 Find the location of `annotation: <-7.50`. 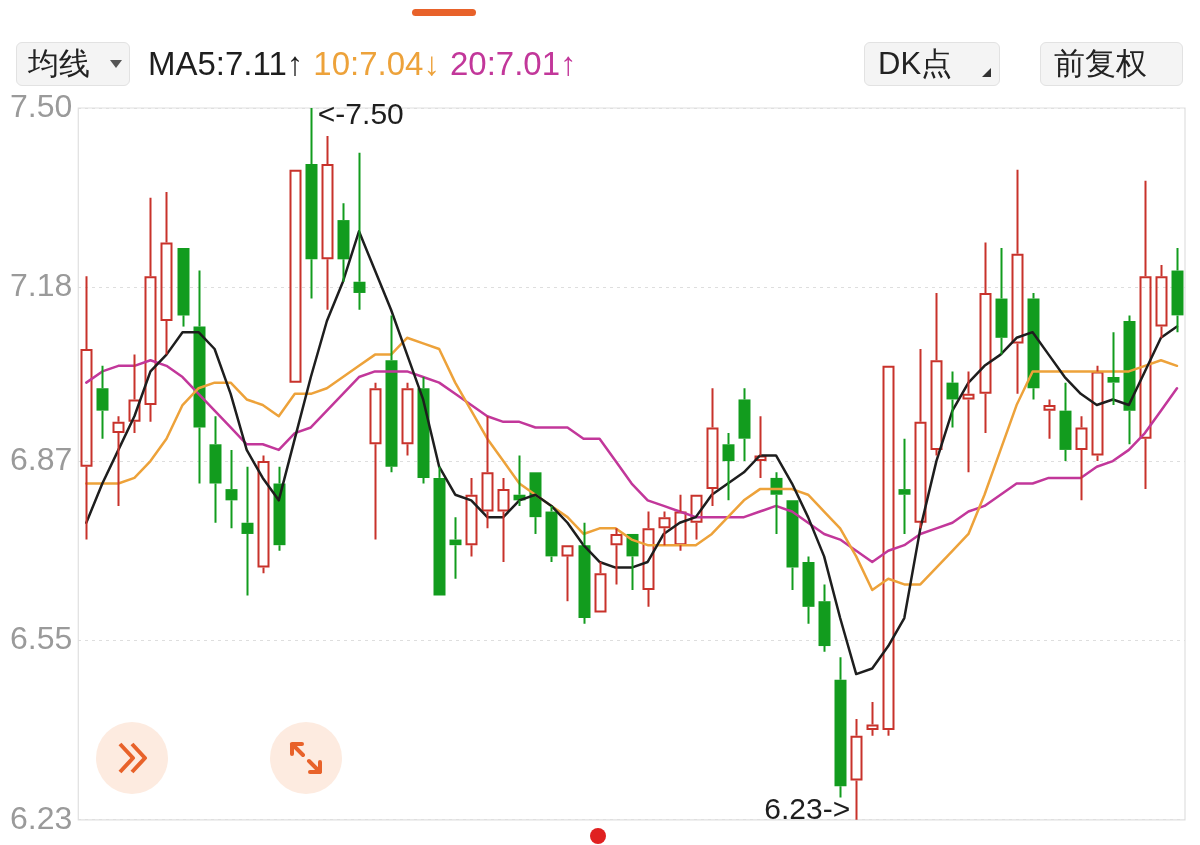

annotation: <-7.50 is located at coordinates (360, 114).